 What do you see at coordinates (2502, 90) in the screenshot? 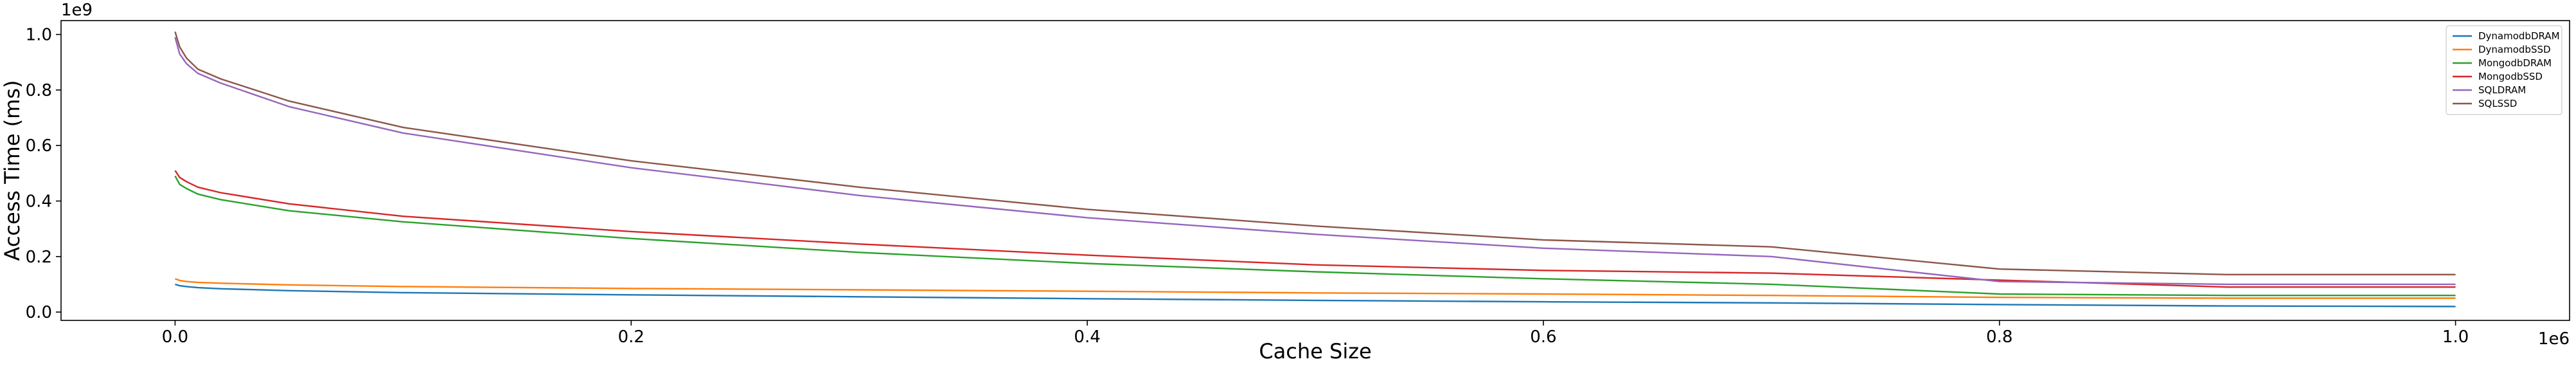
I see `legend-label: SQLDRAM` at bounding box center [2502, 90].